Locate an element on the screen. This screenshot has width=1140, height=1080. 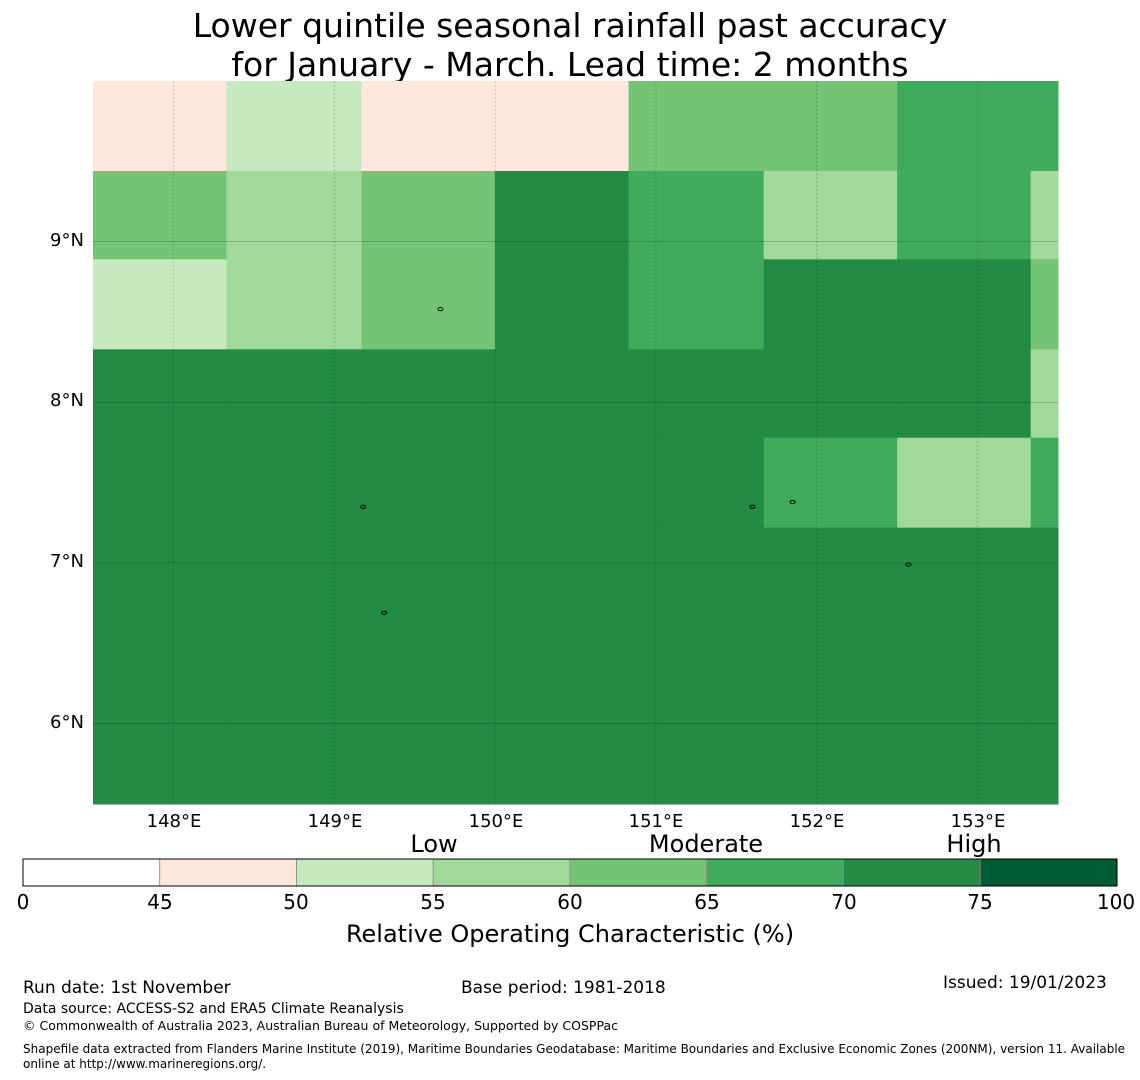
category-moderate: Moderate is located at coordinates (706, 844).